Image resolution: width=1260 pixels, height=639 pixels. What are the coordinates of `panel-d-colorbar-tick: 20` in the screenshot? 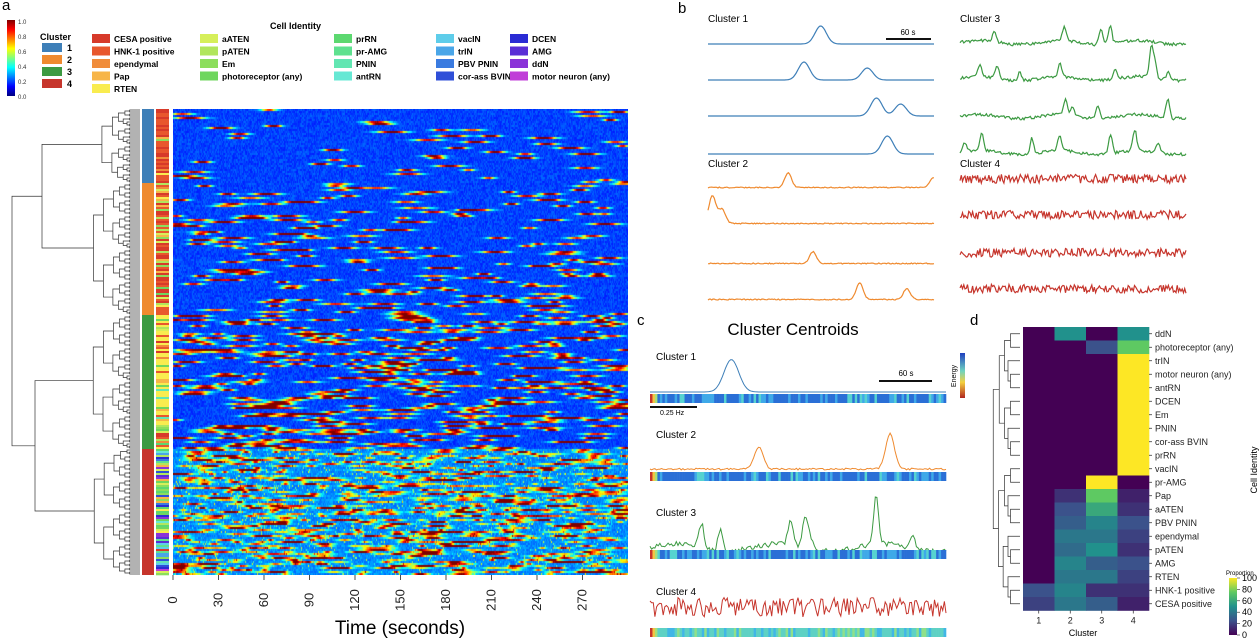 It's located at (1247, 624).